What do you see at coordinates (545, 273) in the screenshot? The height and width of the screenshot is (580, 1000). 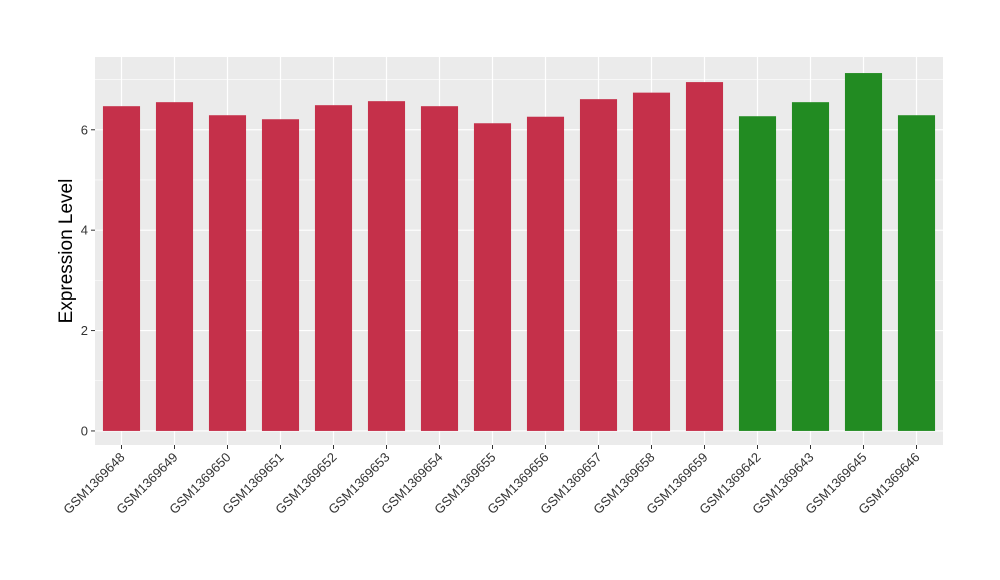 I see `bar-GSM1369656` at bounding box center [545, 273].